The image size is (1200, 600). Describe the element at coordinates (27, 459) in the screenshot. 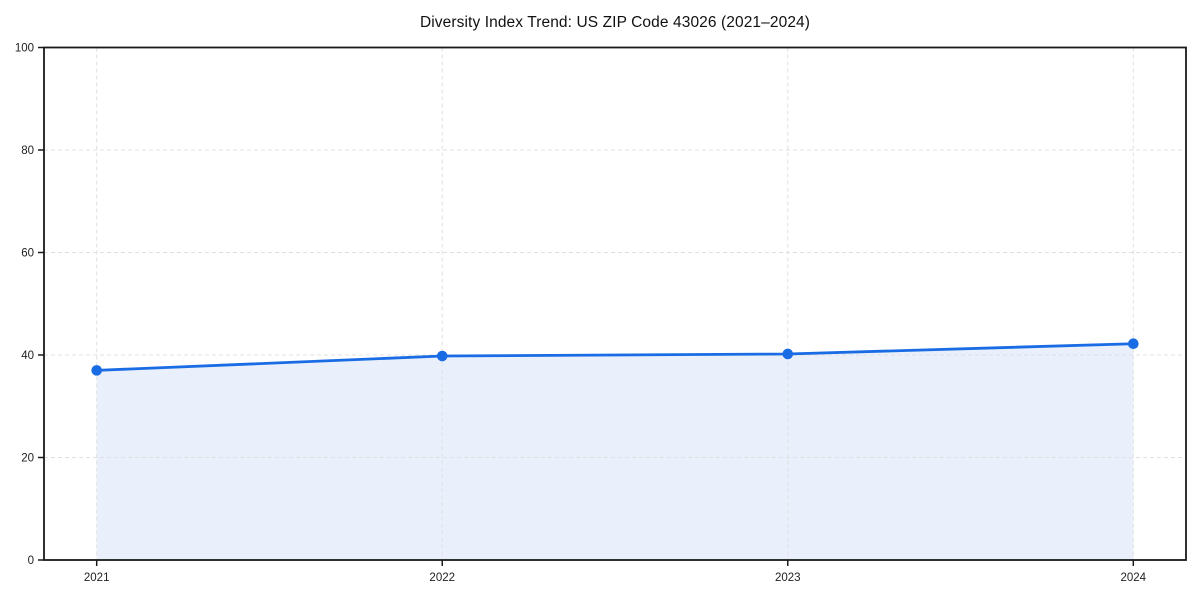

I see `y-tick-label: 20` at that location.